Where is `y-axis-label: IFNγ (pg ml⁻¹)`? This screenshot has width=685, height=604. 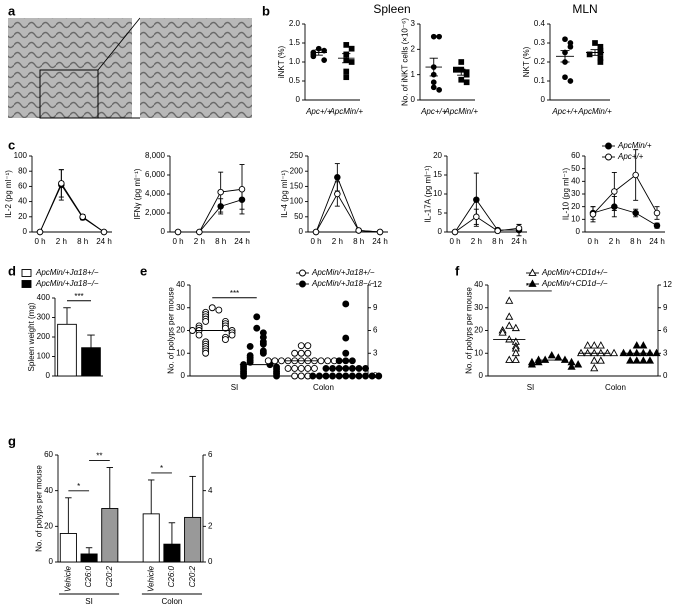 y-axis-label: IFNγ (pg ml⁻¹) is located at coordinates (137, 193).